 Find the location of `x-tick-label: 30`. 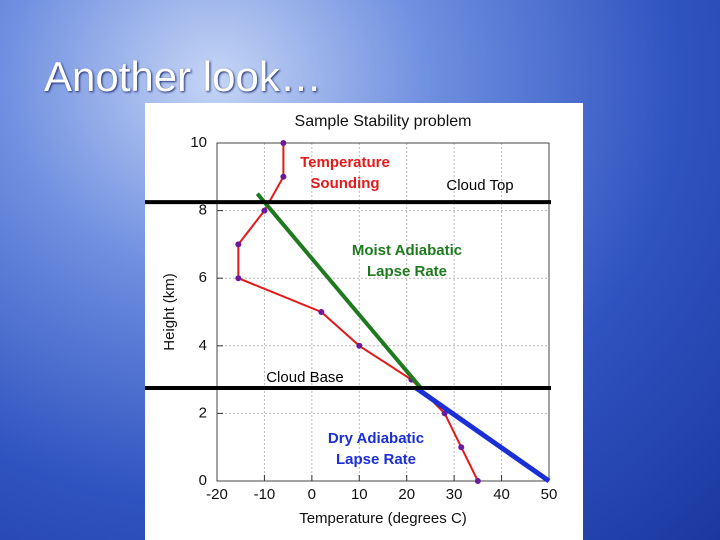

x-tick-label: 30 is located at coordinates (454, 494).